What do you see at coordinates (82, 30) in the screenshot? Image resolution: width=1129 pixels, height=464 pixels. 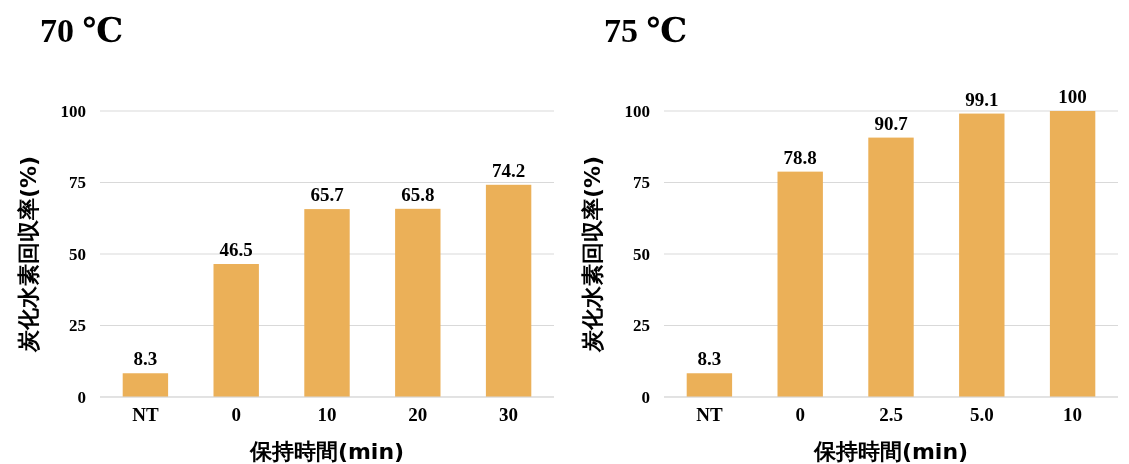 I see `chart-title: 70 ℃` at bounding box center [82, 30].